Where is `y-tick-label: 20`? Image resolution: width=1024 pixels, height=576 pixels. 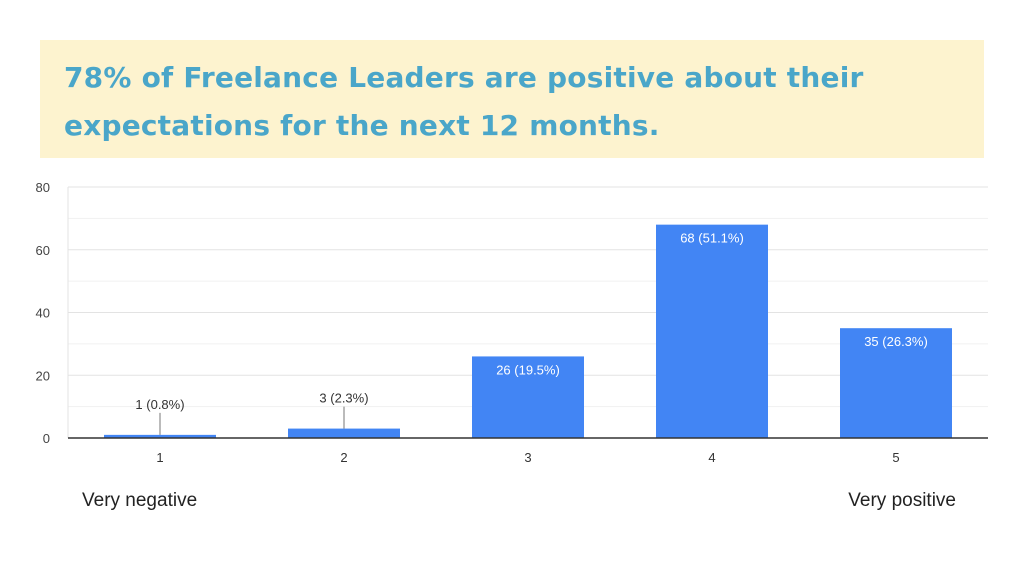
y-tick-label: 20 is located at coordinates (43, 375).